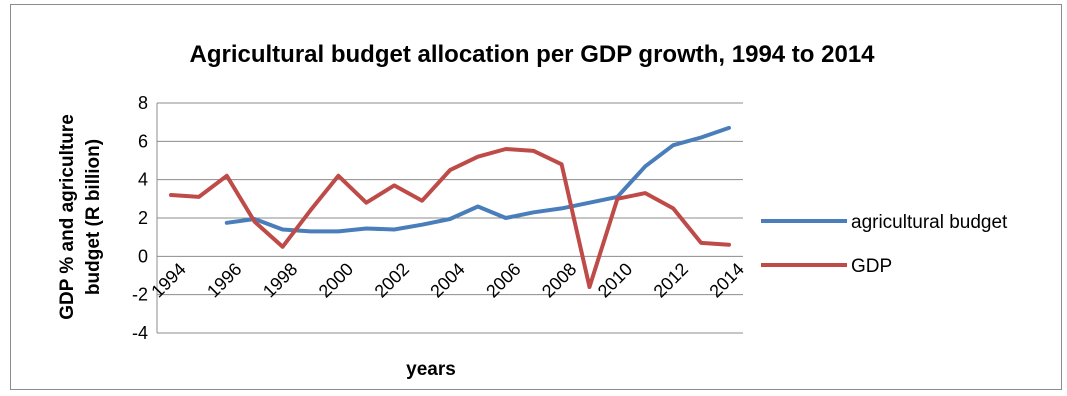 The height and width of the screenshot is (396, 1067). What do you see at coordinates (143, 218) in the screenshot?
I see `y-tick-label: 2` at bounding box center [143, 218].